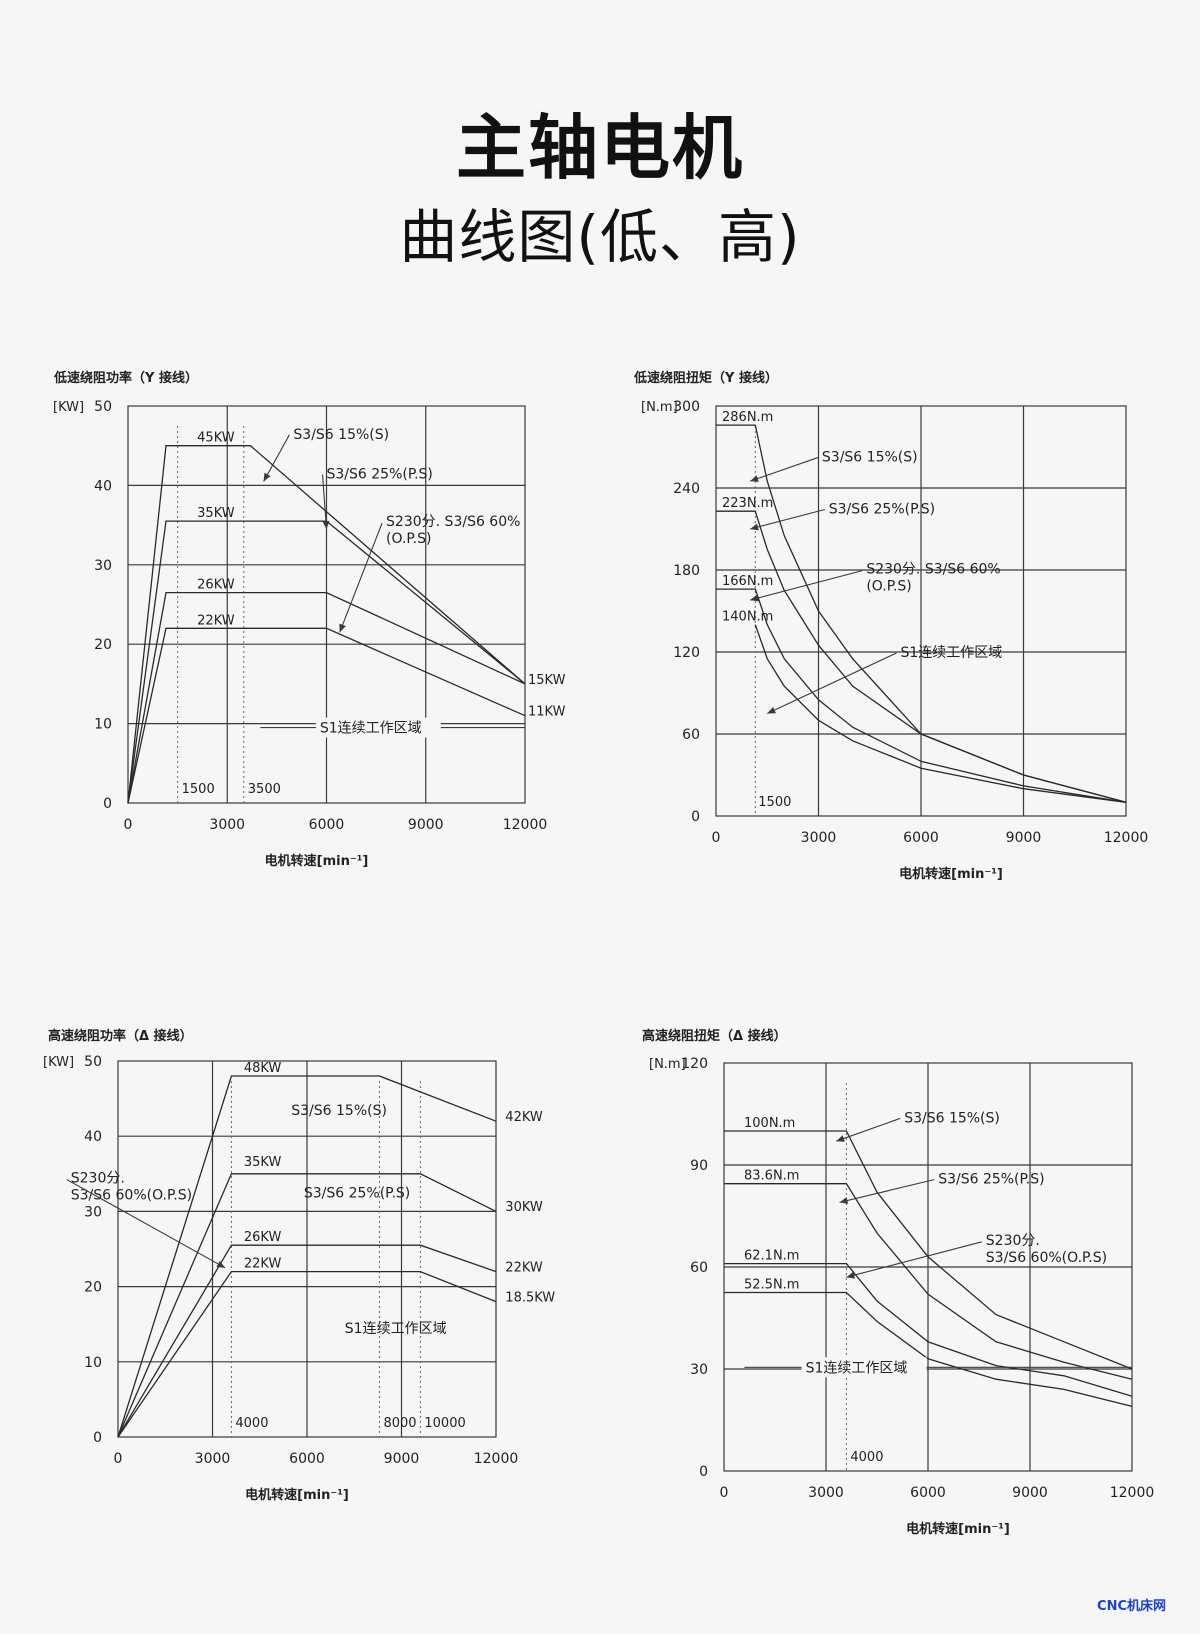 The width and height of the screenshot is (1200, 1634). What do you see at coordinates (263, 1068) in the screenshot?
I see `power-value-label: 48KW` at bounding box center [263, 1068].